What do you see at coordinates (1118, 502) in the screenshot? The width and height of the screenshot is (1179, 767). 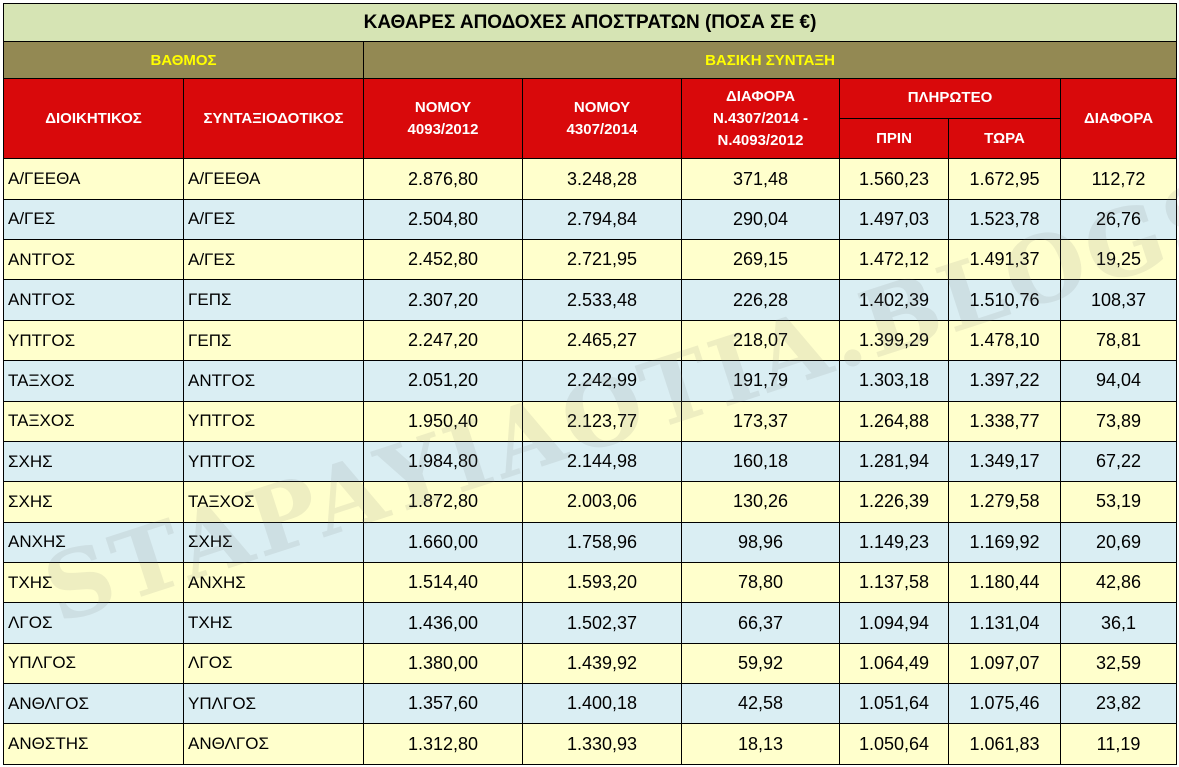 I see `diff-cell: 53,19` at bounding box center [1118, 502].